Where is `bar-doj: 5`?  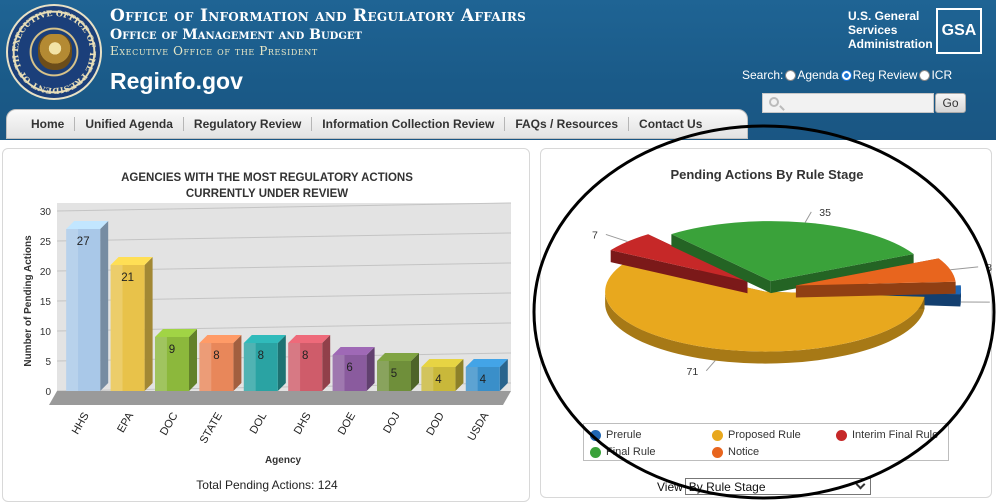 bar-doj: 5 is located at coordinates (398, 372).